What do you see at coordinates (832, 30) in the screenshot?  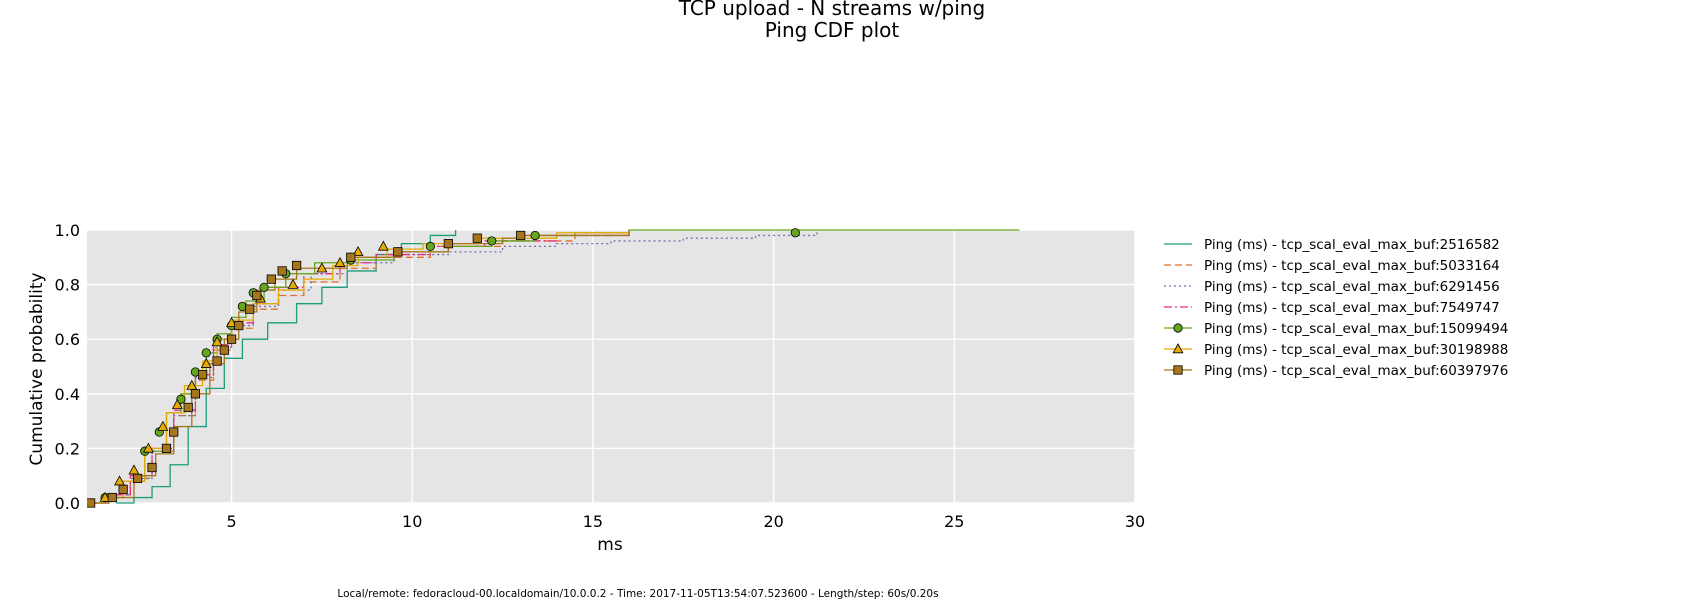 I see `chart-subtitle: Ping CDF plot` at bounding box center [832, 30].